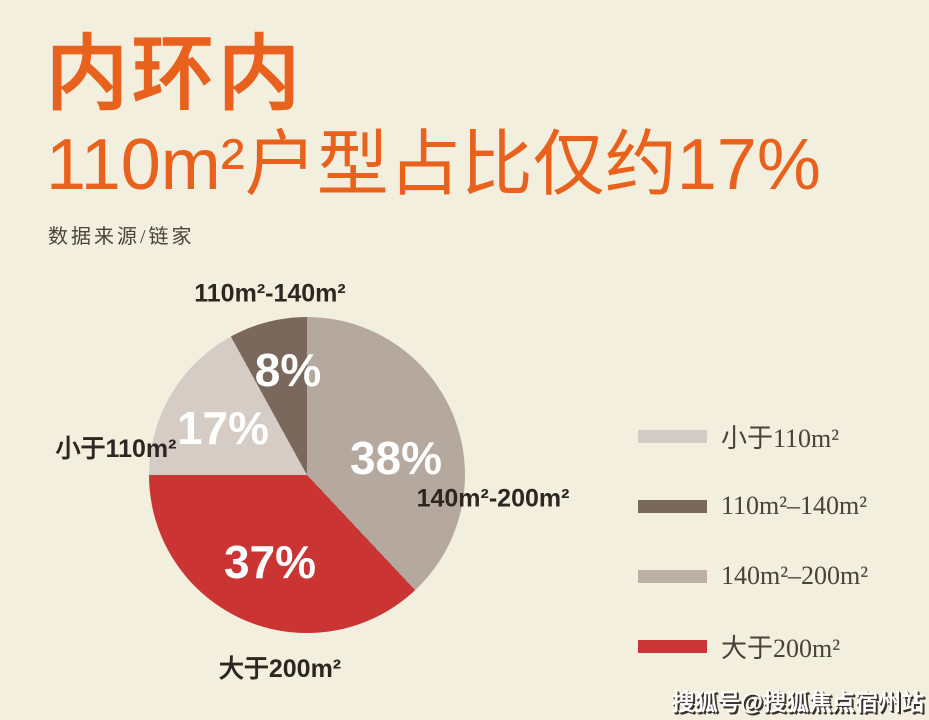  What do you see at coordinates (175, 74) in the screenshot?
I see `page-title: 内环内` at bounding box center [175, 74].